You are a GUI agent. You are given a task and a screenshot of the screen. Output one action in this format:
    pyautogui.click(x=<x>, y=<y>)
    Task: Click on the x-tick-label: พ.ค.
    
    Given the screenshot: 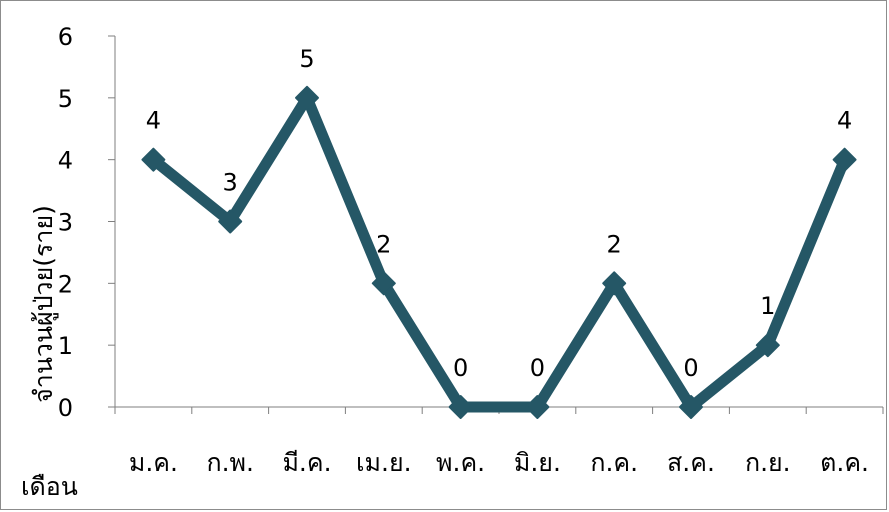 What is the action you would take?
    pyautogui.click(x=460, y=462)
    